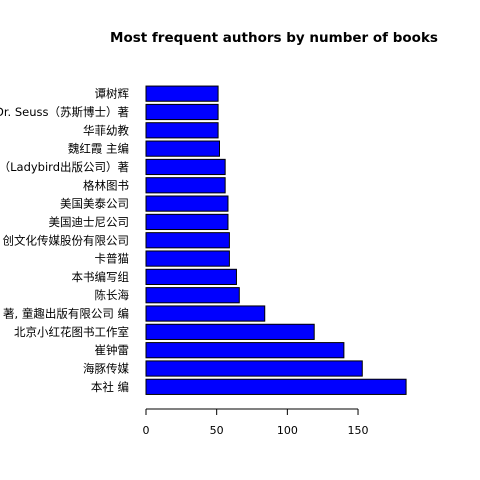  I want to click on category-label: Dr. Seuss（苏斯博士）著, so click(64, 112).